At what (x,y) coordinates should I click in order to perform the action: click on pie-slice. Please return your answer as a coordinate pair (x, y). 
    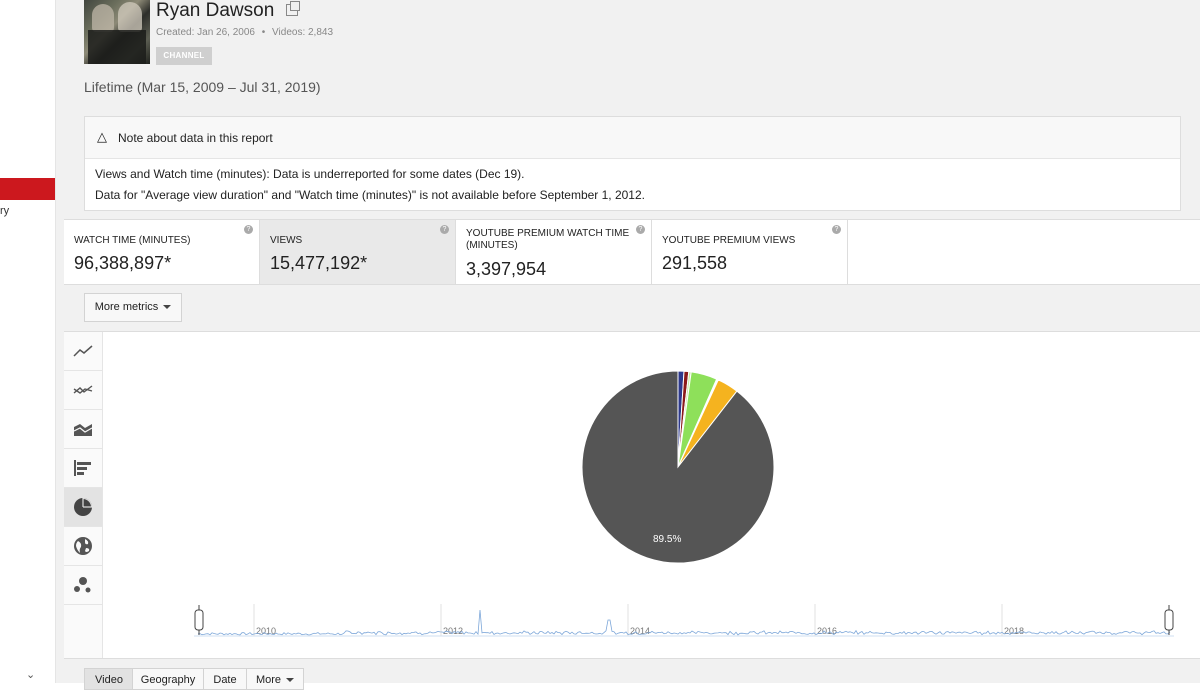
    Looking at the image, I should click on (678, 467).